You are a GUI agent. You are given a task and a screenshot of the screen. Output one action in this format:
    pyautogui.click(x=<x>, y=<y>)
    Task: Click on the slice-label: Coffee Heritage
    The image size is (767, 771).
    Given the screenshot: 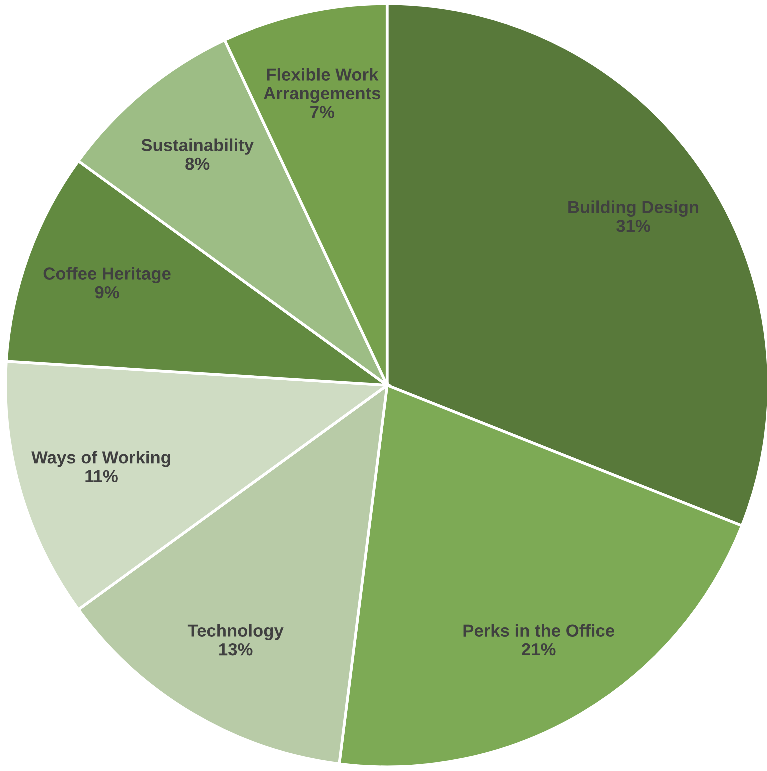 What is the action you would take?
    pyautogui.click(x=107, y=275)
    